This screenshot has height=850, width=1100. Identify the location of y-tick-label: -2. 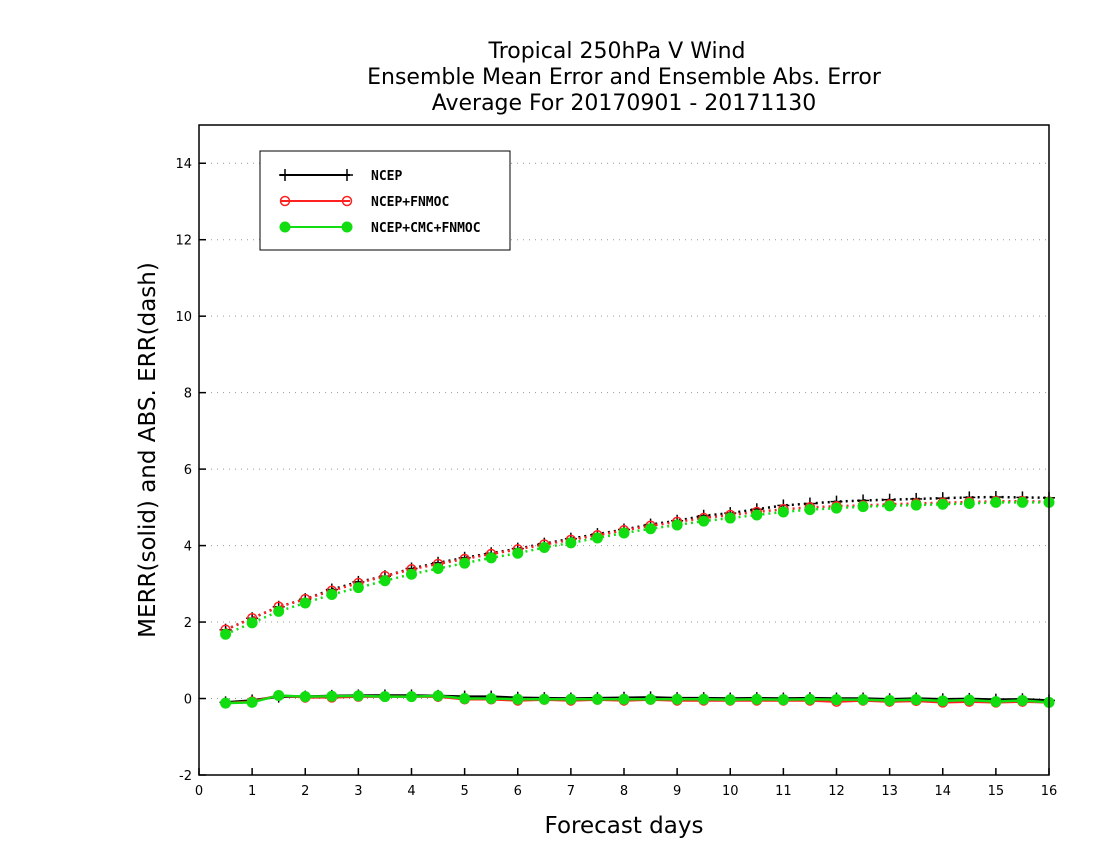
(185, 776).